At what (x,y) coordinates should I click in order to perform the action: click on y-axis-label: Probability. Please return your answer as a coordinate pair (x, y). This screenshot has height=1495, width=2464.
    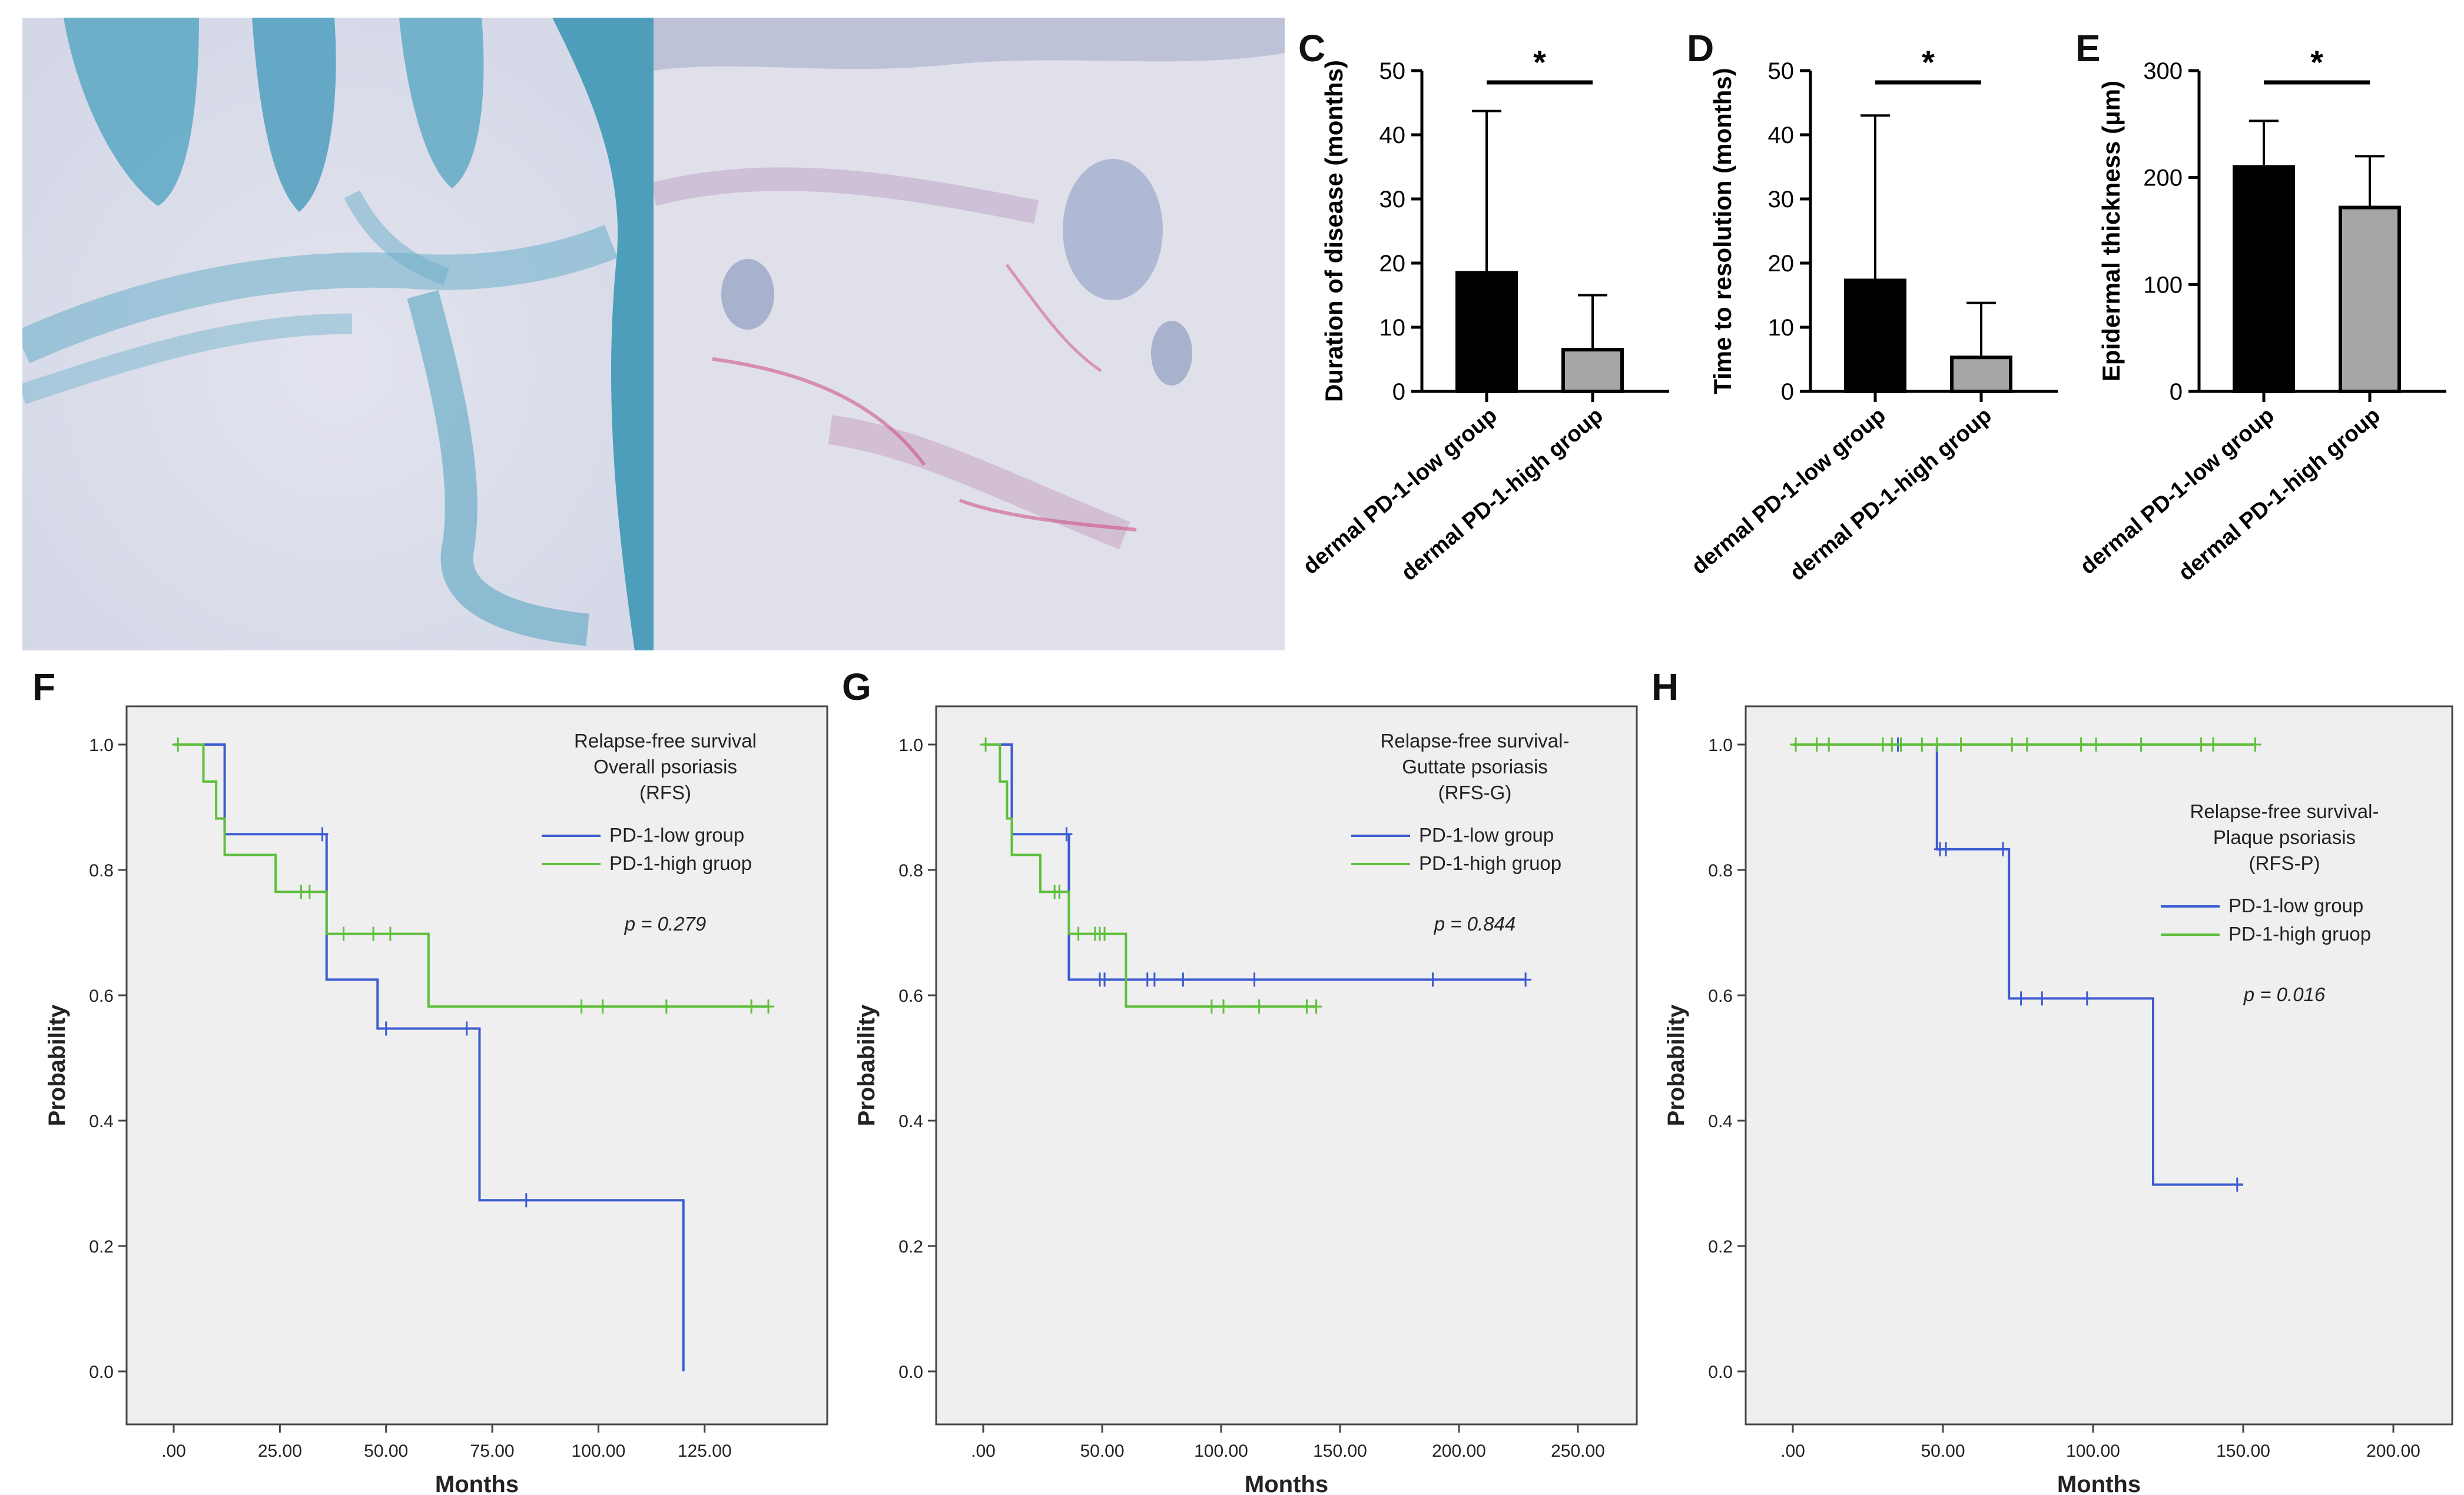
    Looking at the image, I should click on (1676, 1065).